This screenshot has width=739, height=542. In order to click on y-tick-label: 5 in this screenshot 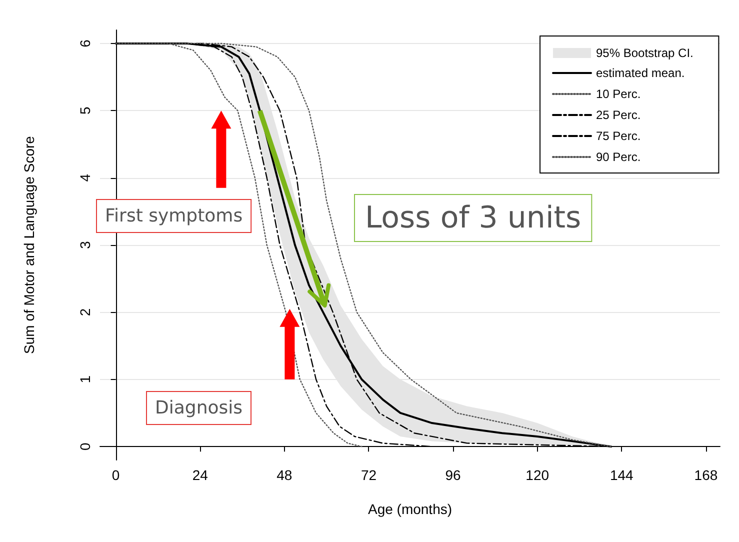, I will do `click(85, 110)`.